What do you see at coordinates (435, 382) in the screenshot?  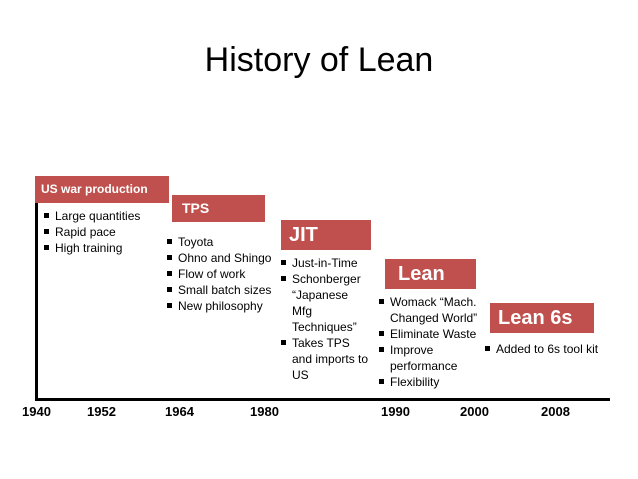 I see `bullet-item: Flexibility` at bounding box center [435, 382].